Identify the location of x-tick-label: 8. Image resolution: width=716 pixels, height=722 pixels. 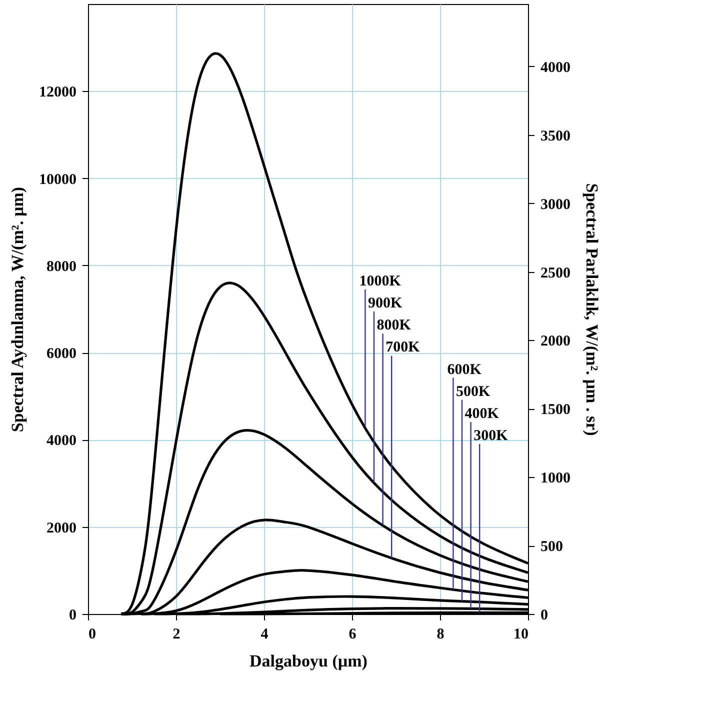
(440, 634).